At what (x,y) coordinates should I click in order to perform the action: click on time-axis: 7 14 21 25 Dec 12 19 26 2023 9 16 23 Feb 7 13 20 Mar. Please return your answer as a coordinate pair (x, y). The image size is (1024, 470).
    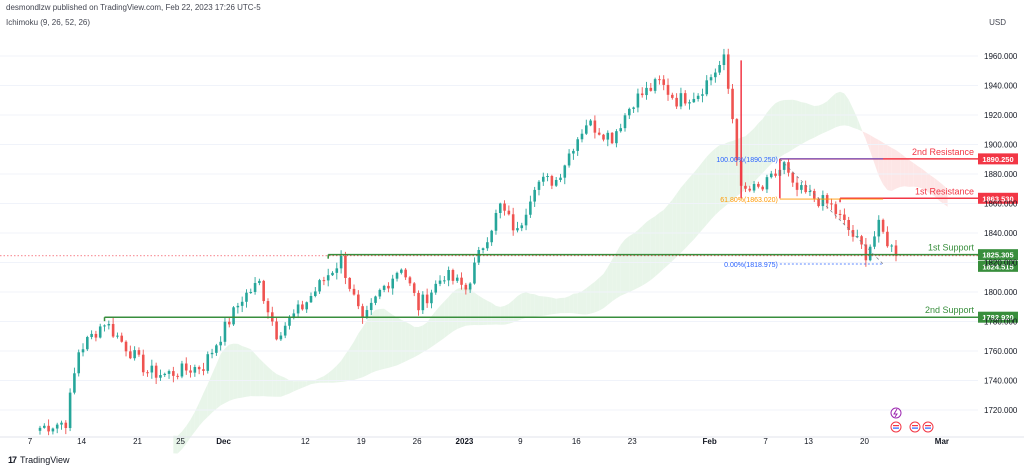
    Looking at the image, I should click on (512, 441).